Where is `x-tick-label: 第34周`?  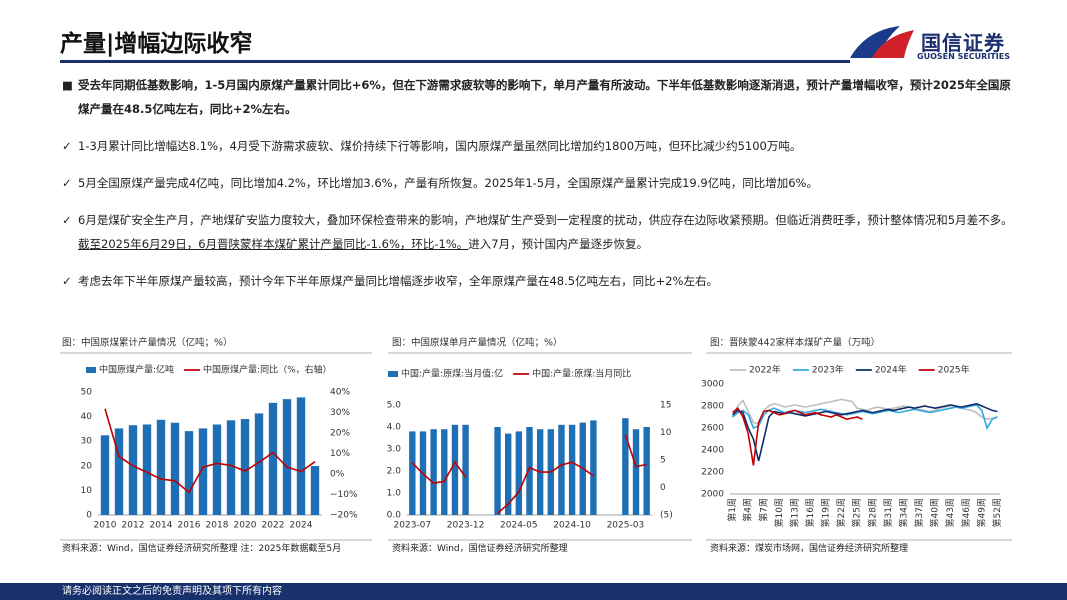
x-tick-label: 第34周 is located at coordinates (903, 512).